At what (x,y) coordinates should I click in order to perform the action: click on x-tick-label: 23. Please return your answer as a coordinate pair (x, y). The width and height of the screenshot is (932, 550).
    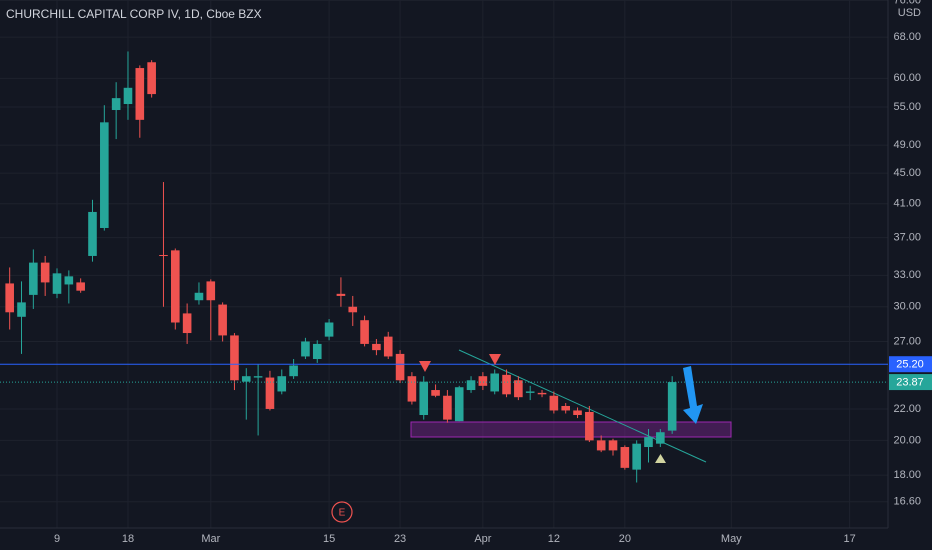
    Looking at the image, I should click on (400, 539).